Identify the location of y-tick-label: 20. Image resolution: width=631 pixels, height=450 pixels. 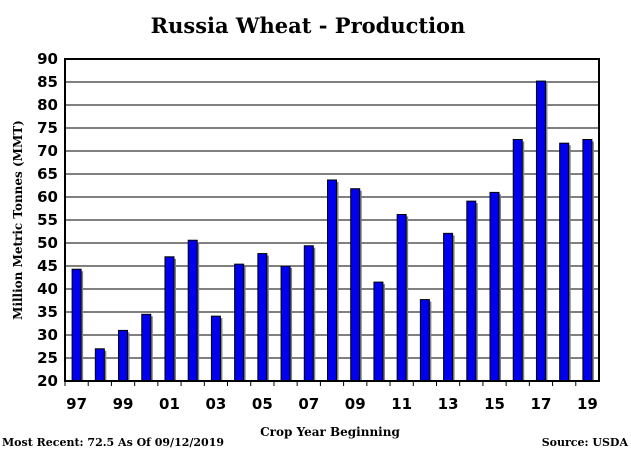
(47, 381).